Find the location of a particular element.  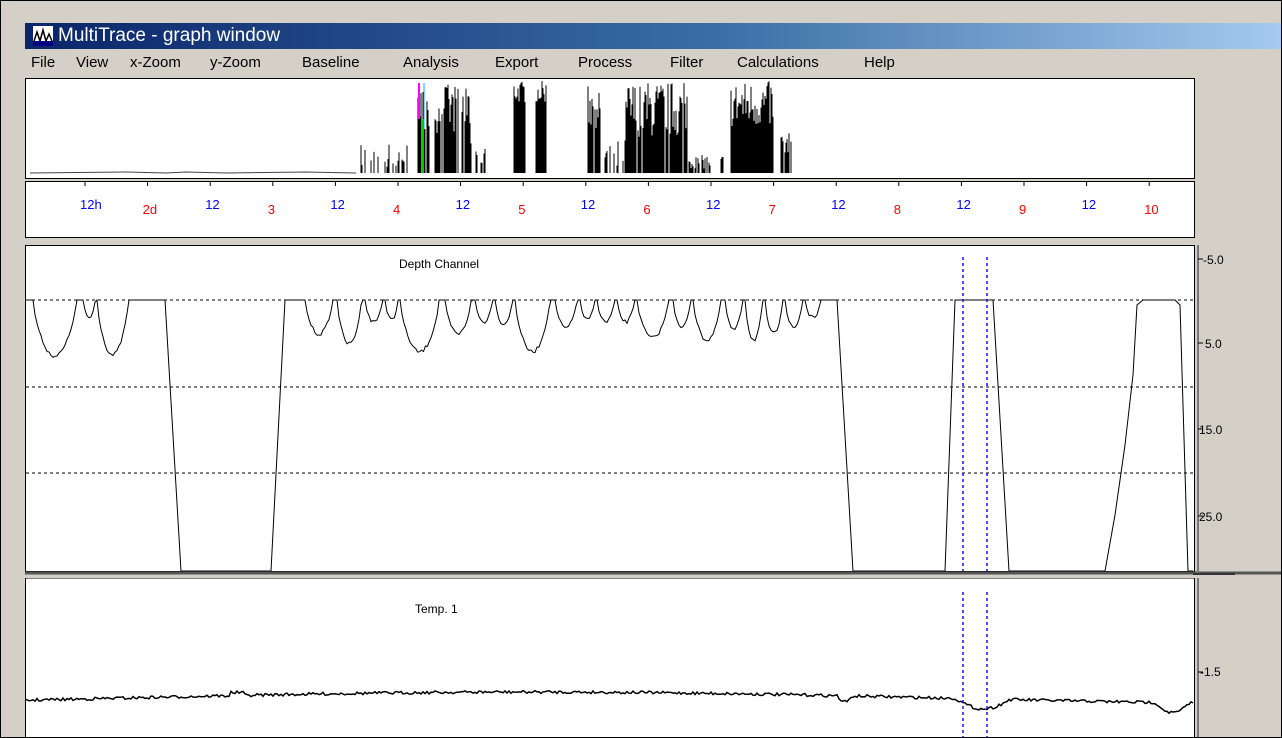

multitrace-app-icon is located at coordinates (43, 36).